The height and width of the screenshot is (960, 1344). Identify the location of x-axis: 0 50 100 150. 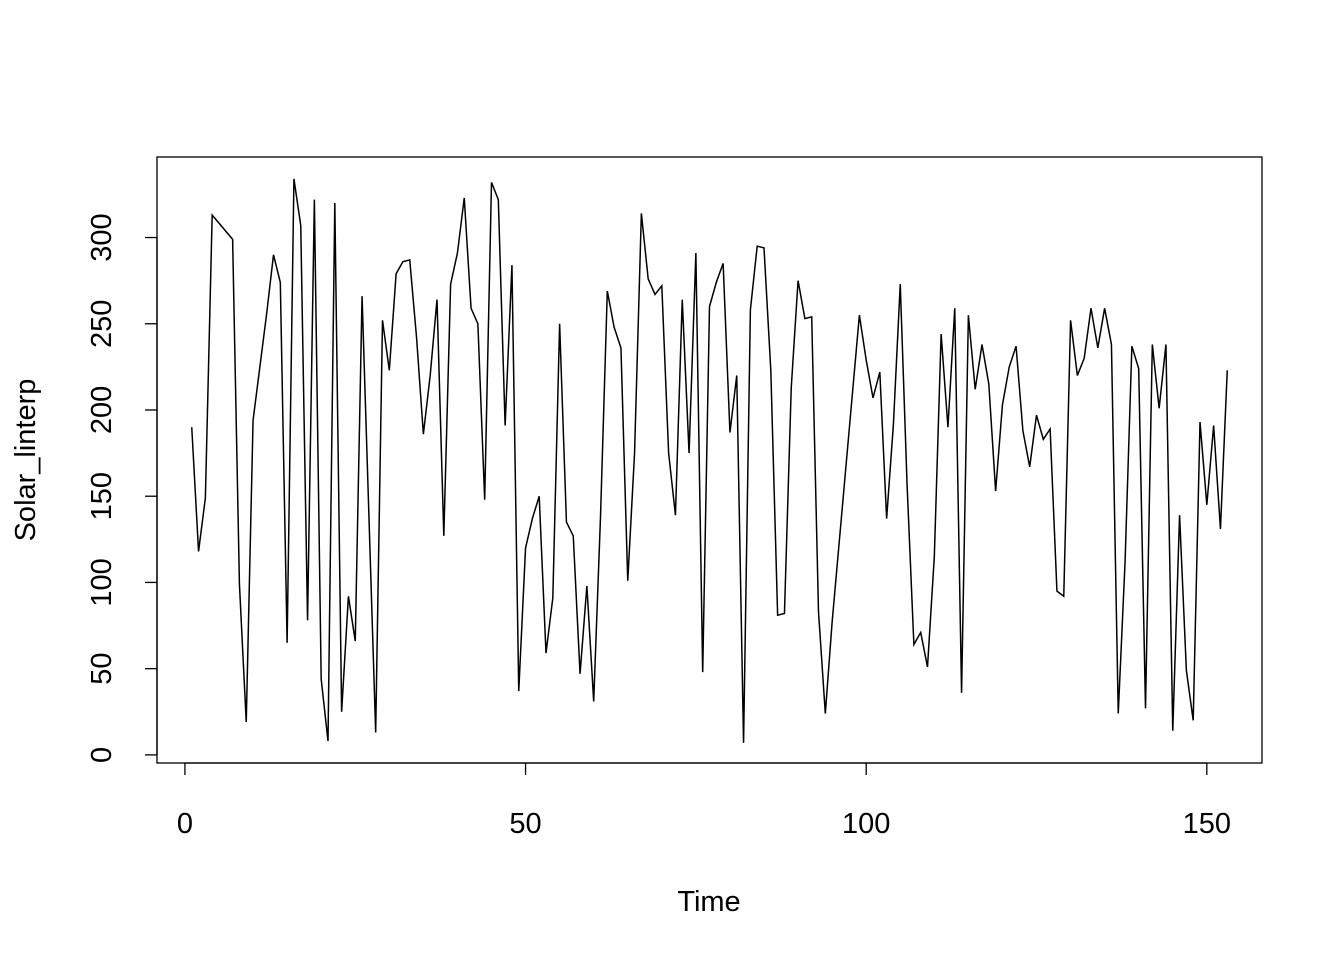
(704, 801).